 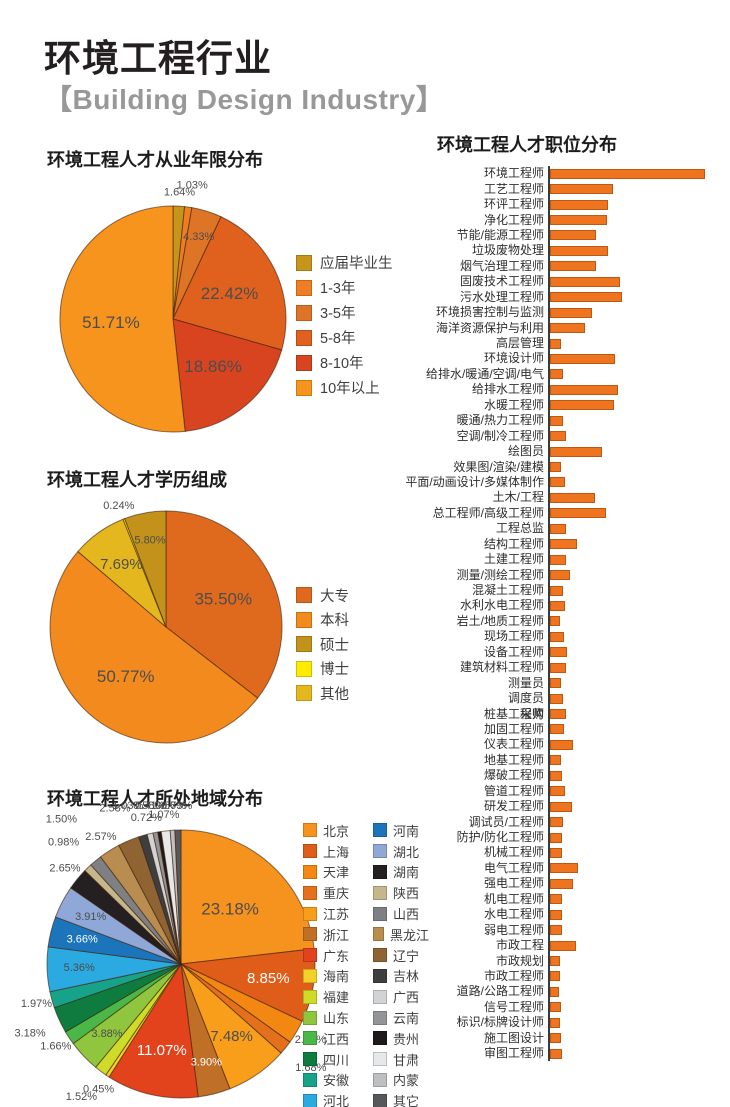 I want to click on legend-label: 四川, so click(x=336, y=1060).